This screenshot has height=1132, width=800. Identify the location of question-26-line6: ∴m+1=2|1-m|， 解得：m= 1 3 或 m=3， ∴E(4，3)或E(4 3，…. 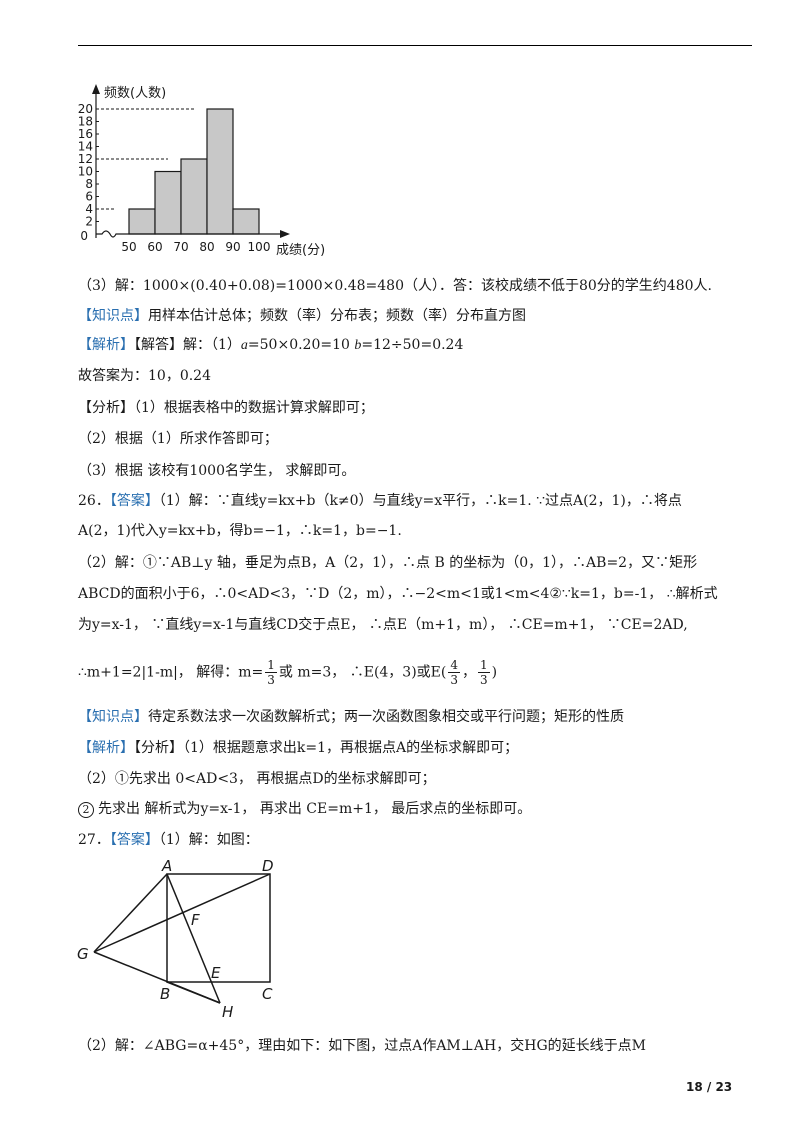
(287, 672).